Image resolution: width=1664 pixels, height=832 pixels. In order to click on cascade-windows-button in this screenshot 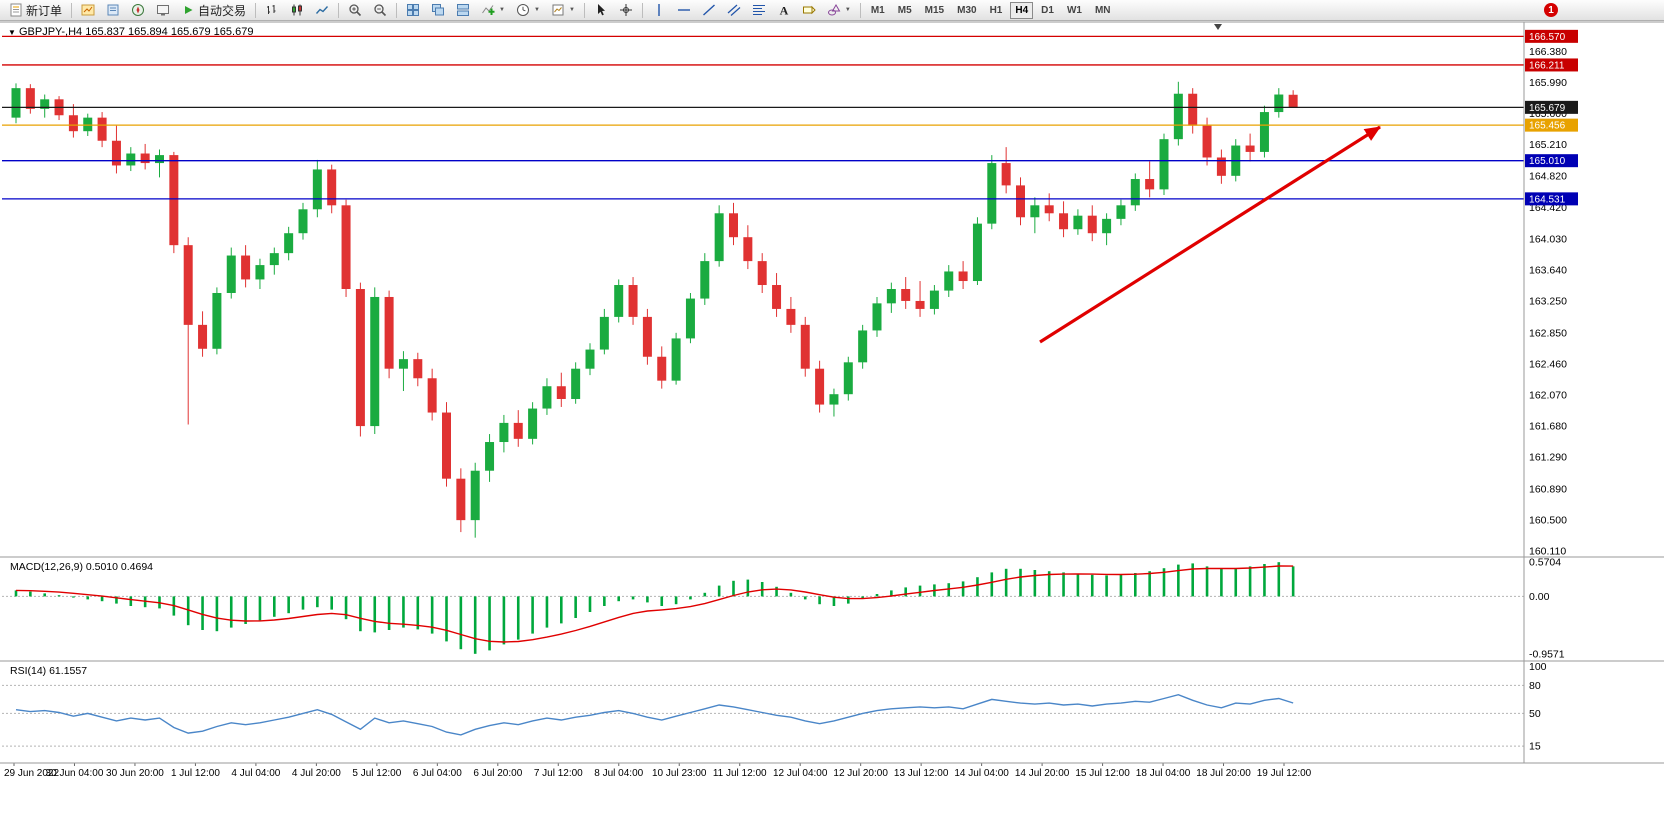, I will do `click(438, 10)`.